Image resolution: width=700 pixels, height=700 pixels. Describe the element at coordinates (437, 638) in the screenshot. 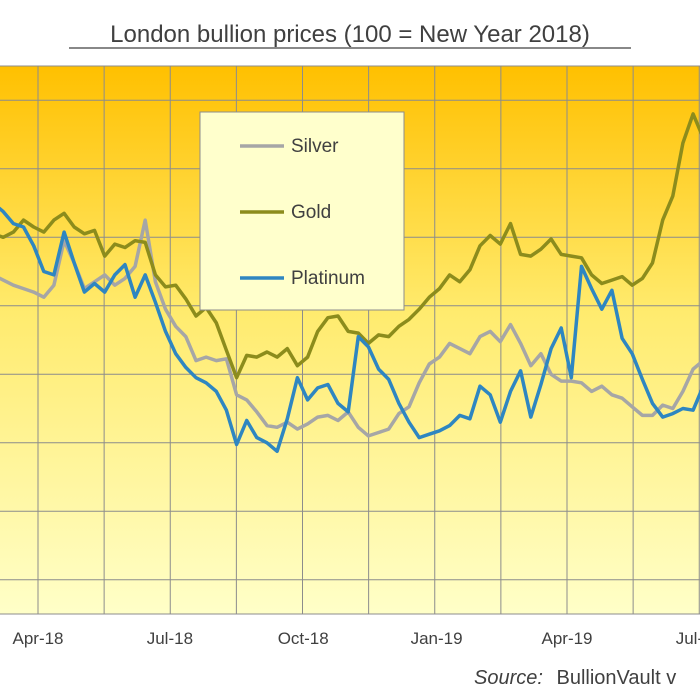

I see `x-tick-label: Jan-19` at that location.